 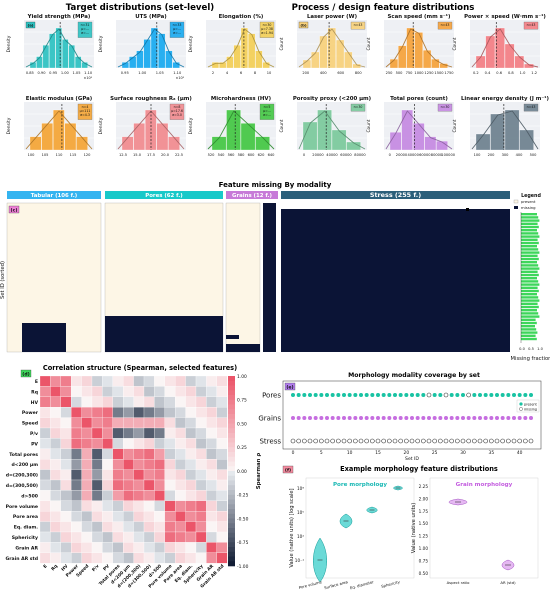 I want to click on heatmap-col-label: E, so click(x=45, y=566).